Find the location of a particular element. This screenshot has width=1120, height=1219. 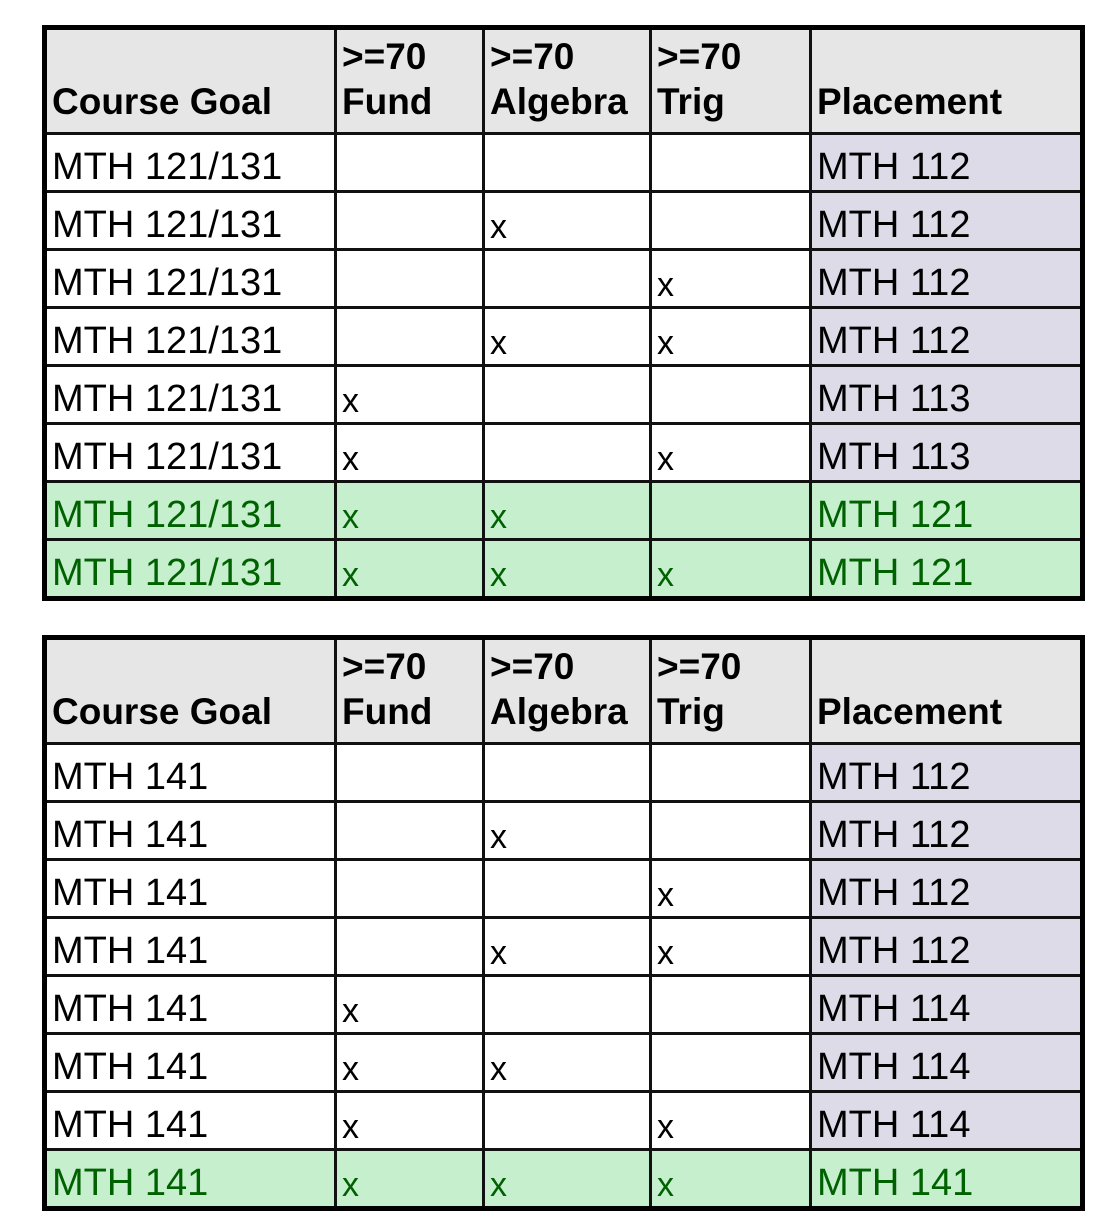

table-row: MTH 141 MTH 112 is located at coordinates (563, 772).